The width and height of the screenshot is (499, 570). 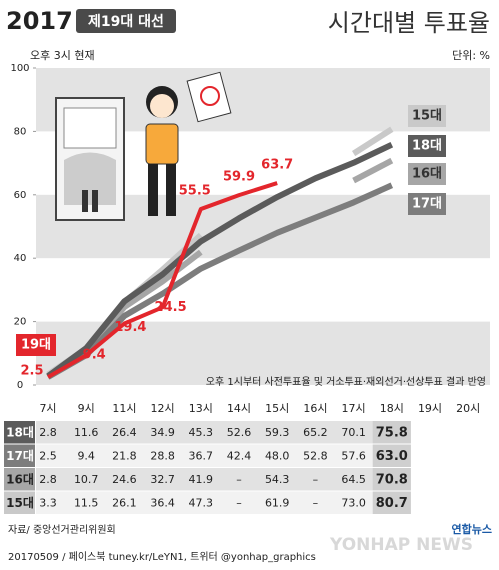 What do you see at coordinates (20, 131) in the screenshot?
I see `y-tick-label: 80` at bounding box center [20, 131].